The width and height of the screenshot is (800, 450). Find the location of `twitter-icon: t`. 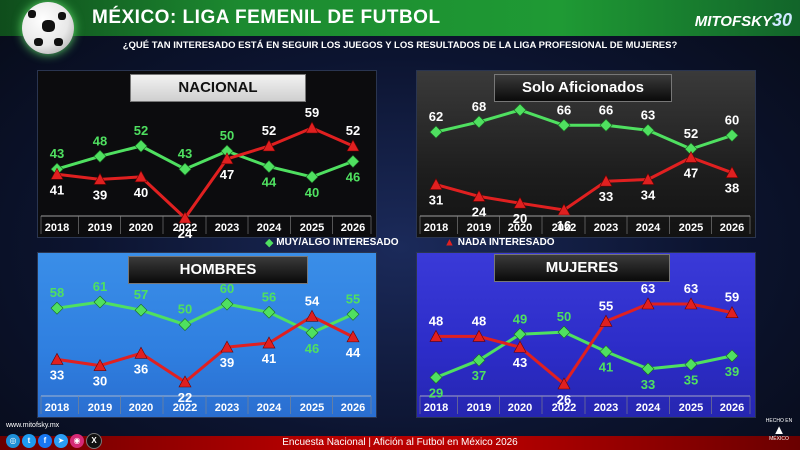

twitter-icon: t is located at coordinates (29, 441).